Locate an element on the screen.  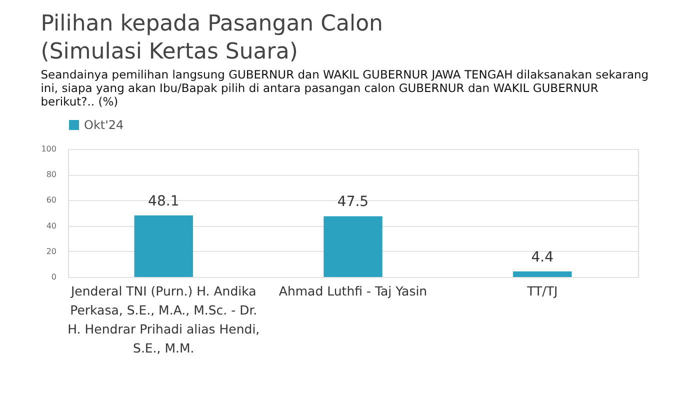
chart-title: Pilihan kepada Pasangan Calon (Simulasi Kertas Suara) is located at coordinates (211, 38).